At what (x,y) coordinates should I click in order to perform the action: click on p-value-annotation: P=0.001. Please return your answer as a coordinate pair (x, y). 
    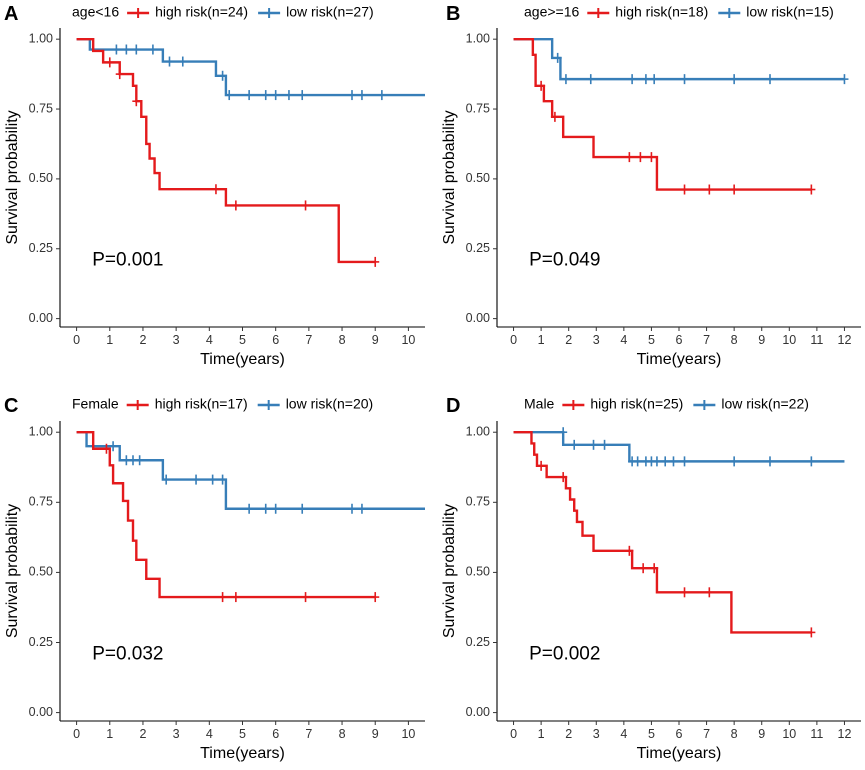
    Looking at the image, I should click on (127, 260).